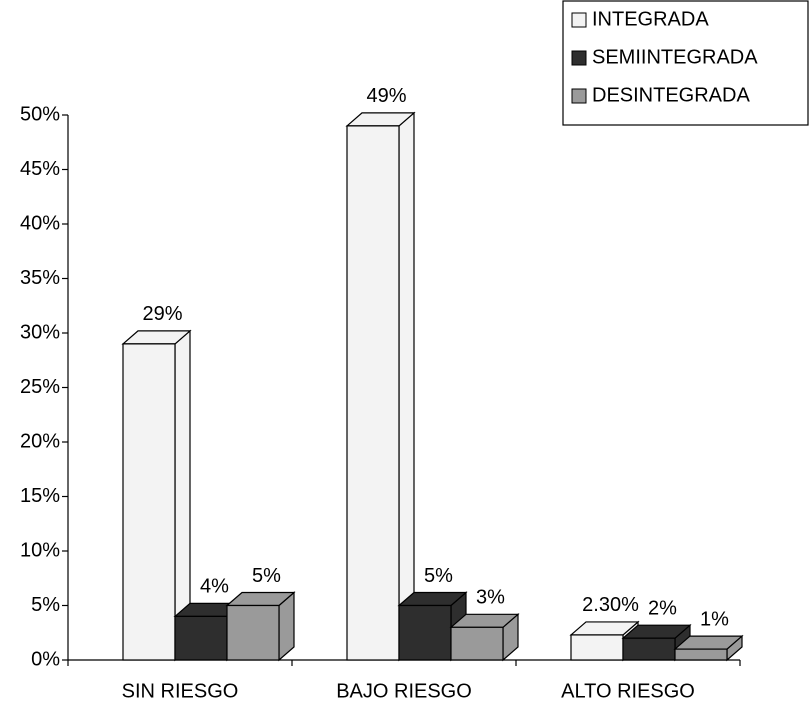 The image size is (809, 704). Describe the element at coordinates (45, 605) in the screenshot. I see `y-tick-label: 5%` at that location.